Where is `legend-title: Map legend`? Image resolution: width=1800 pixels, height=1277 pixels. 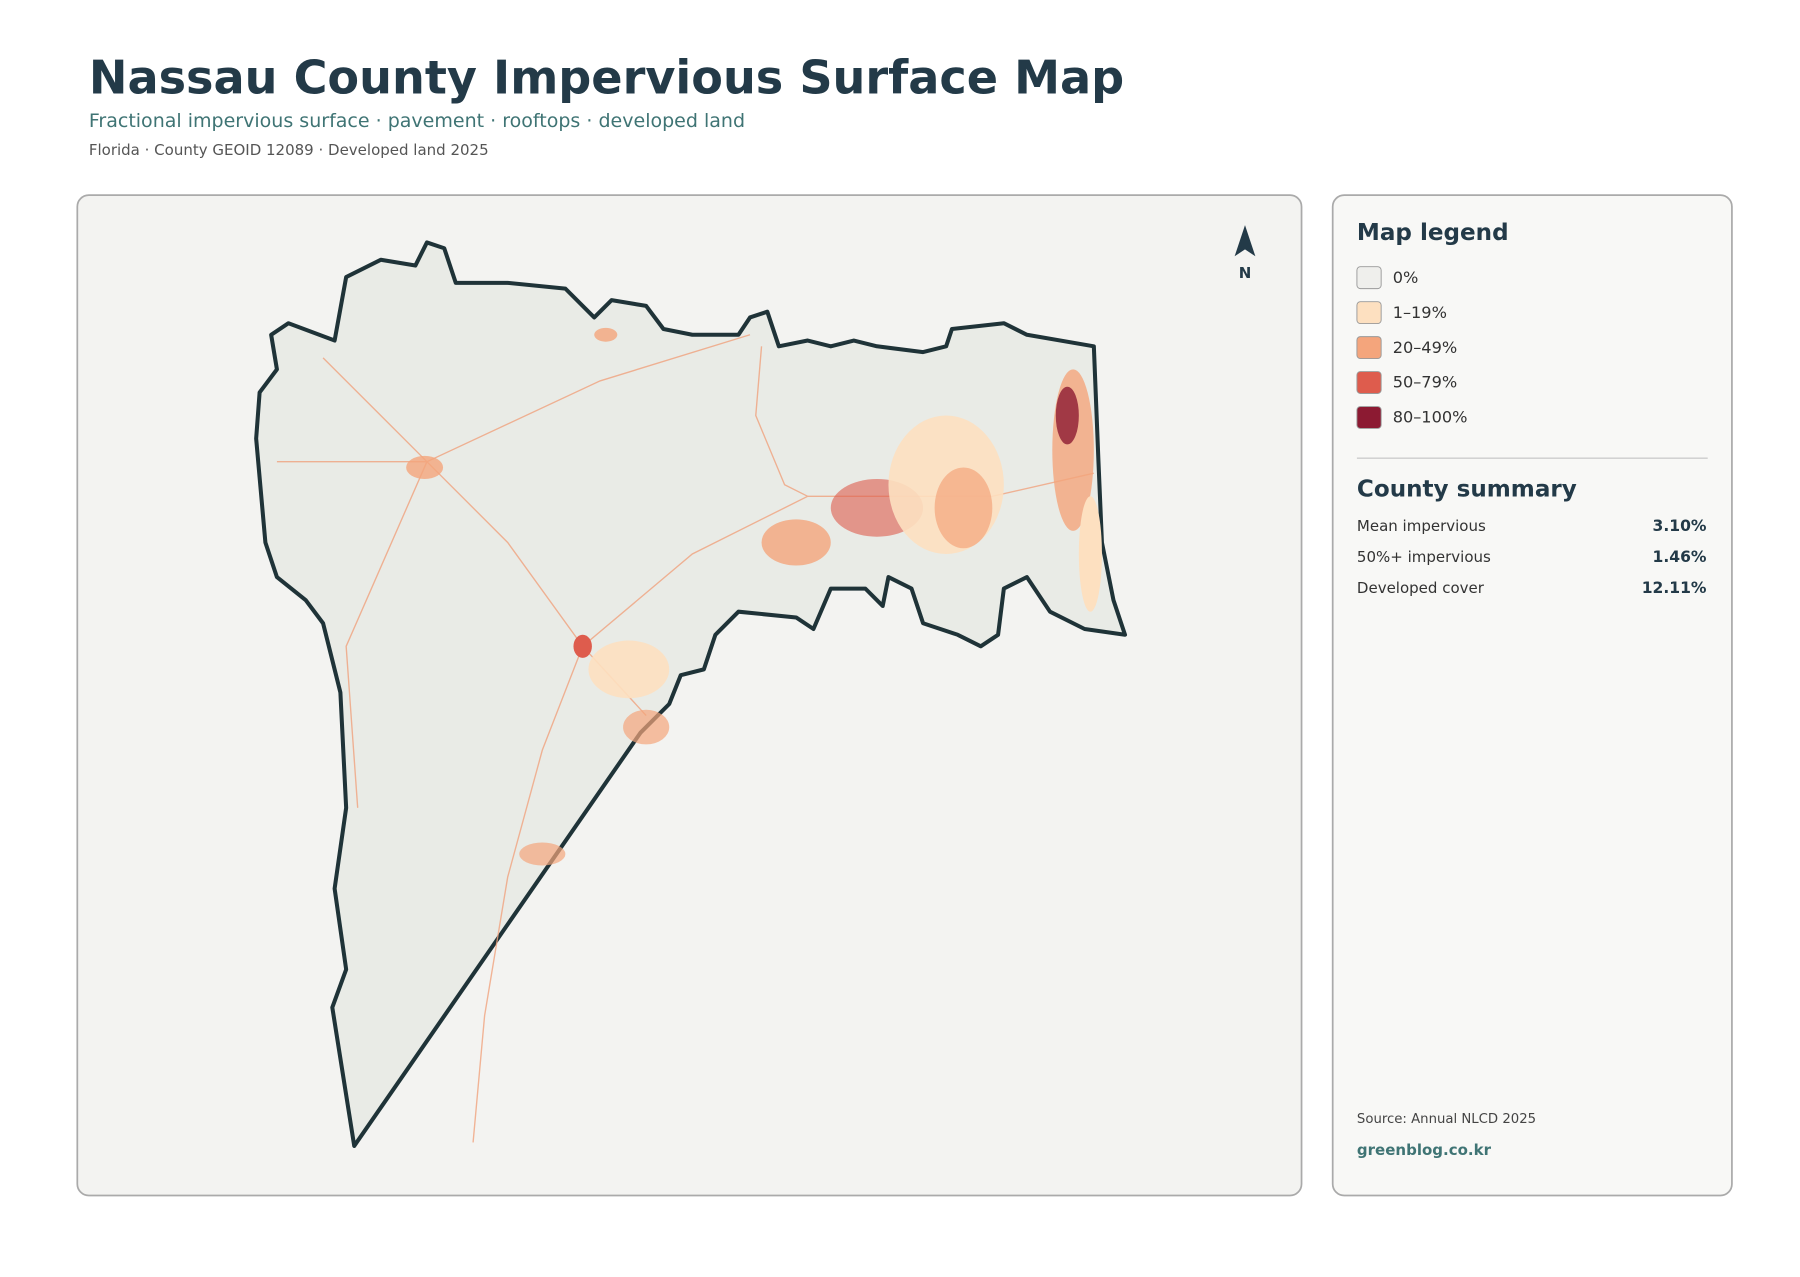
legend-title: Map legend is located at coordinates (1433, 233).